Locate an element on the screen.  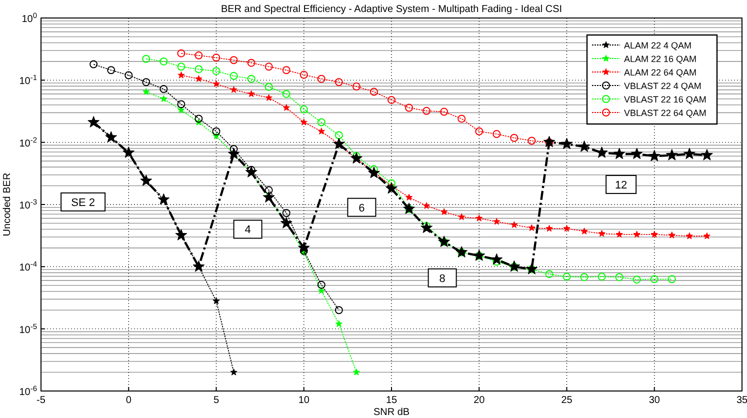
x-tick-label: 15 is located at coordinates (392, 400).